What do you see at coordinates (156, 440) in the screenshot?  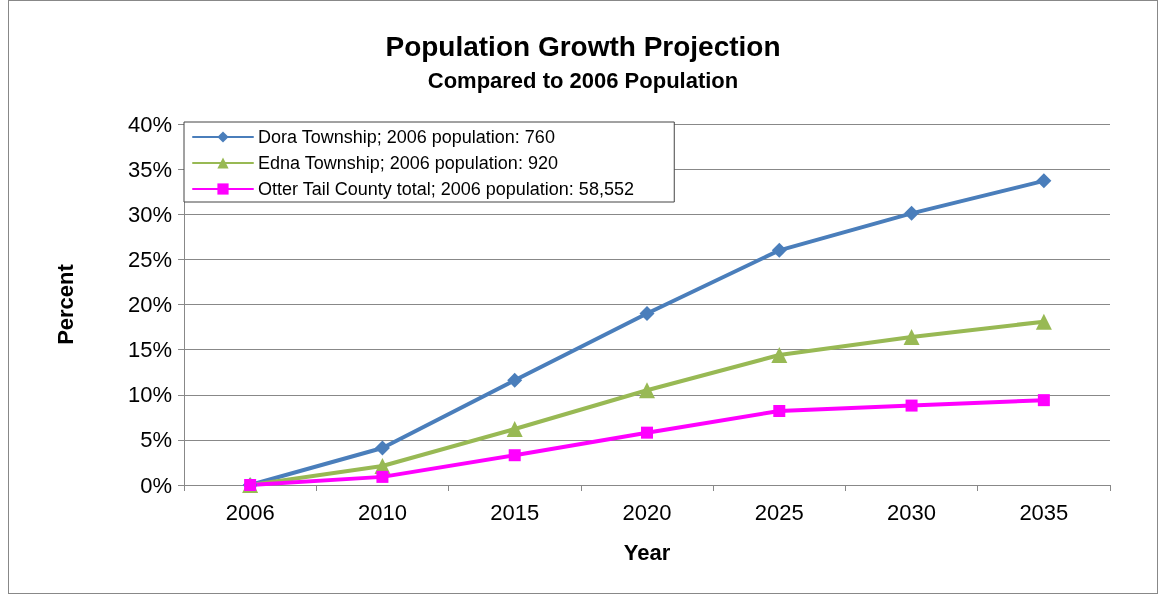 I see `y-tick-label: 5%` at bounding box center [156, 440].